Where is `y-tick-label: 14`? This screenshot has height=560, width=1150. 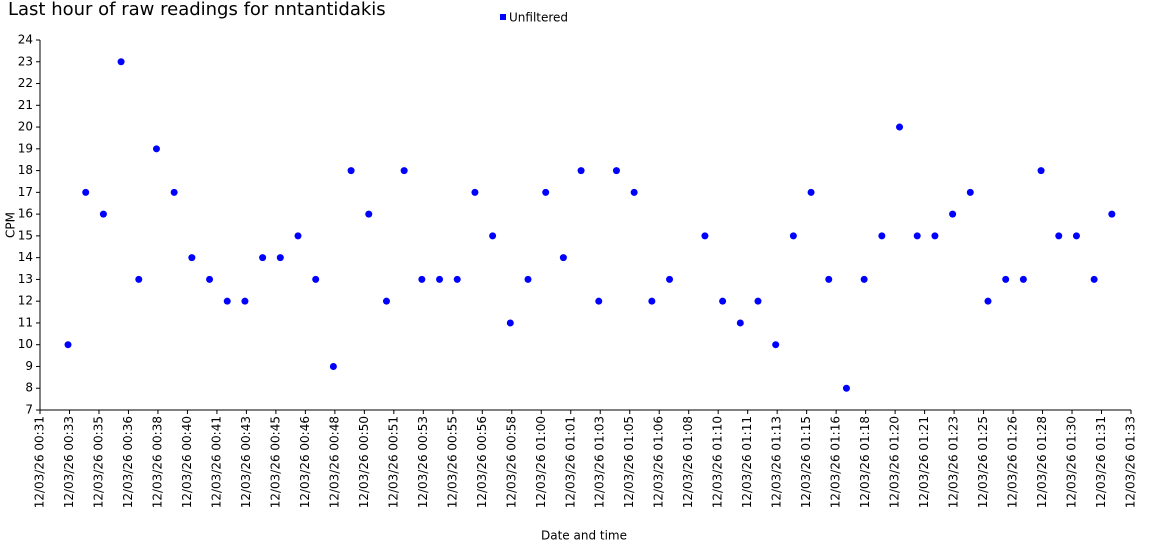 y-tick-label: 14 is located at coordinates (25, 257).